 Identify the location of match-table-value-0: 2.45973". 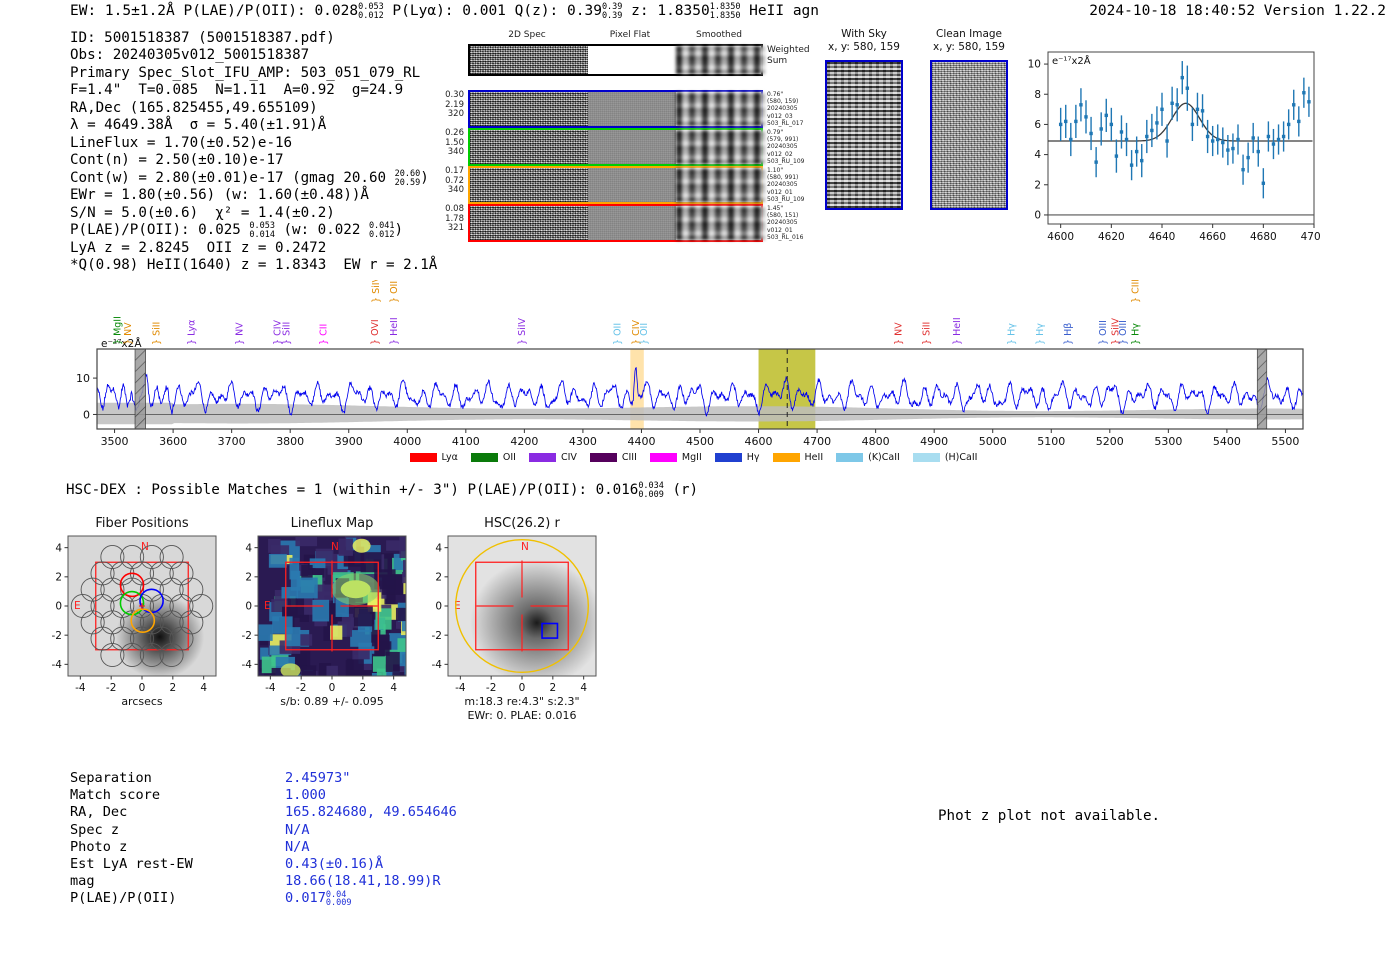
(318, 778).